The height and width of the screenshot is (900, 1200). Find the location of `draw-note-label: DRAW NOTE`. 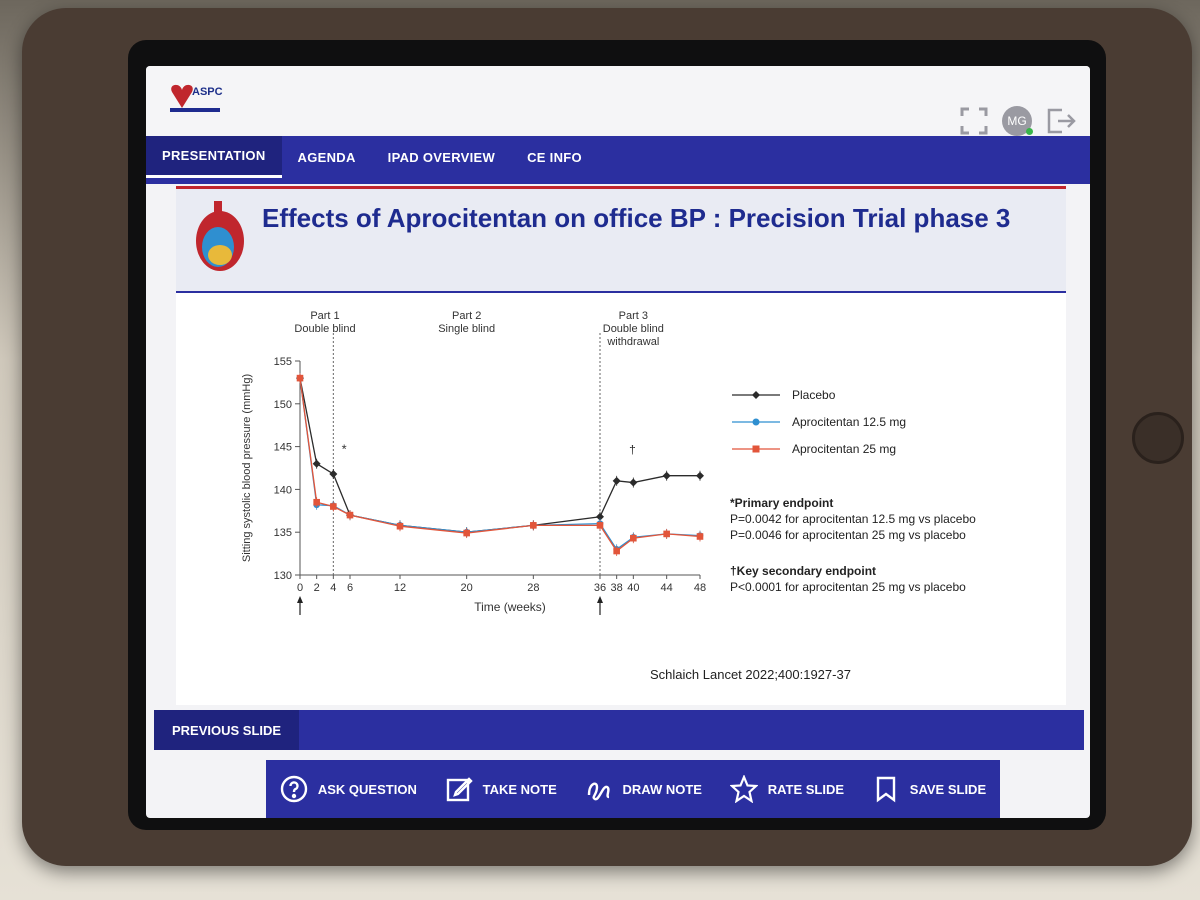

draw-note-label: DRAW NOTE is located at coordinates (662, 789).